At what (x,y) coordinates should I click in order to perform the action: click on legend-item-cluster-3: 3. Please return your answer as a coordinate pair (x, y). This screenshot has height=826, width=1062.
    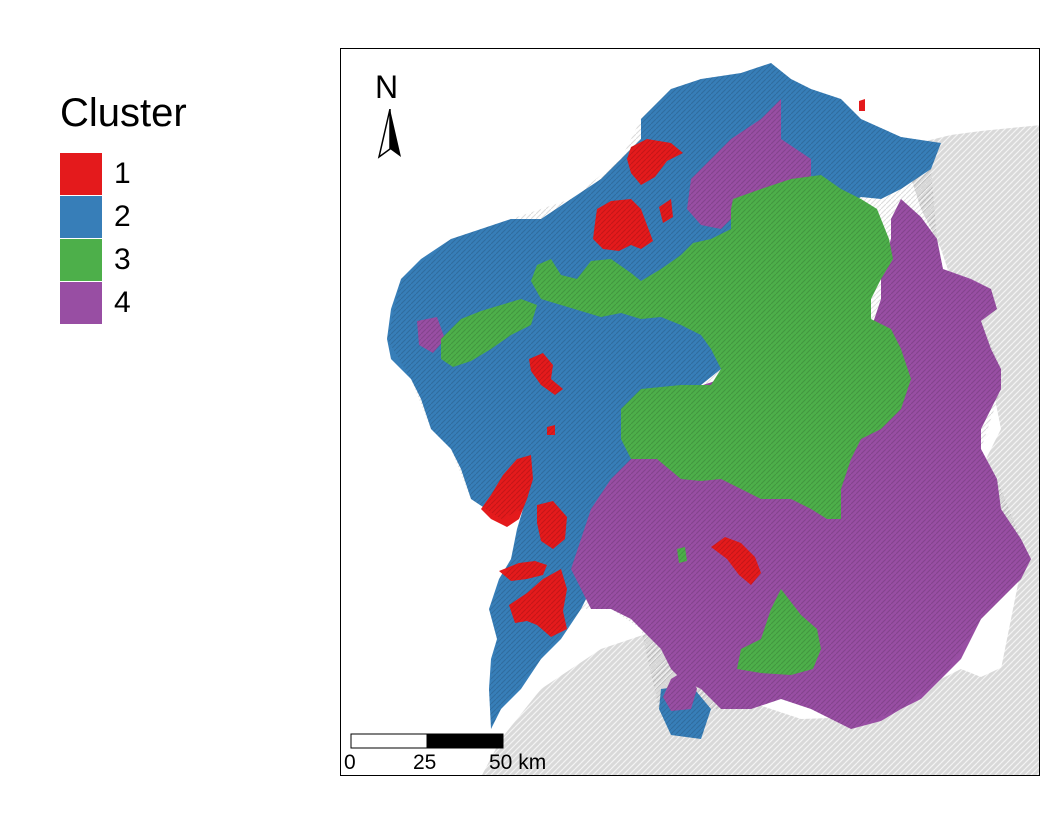
    Looking at the image, I should click on (123, 259).